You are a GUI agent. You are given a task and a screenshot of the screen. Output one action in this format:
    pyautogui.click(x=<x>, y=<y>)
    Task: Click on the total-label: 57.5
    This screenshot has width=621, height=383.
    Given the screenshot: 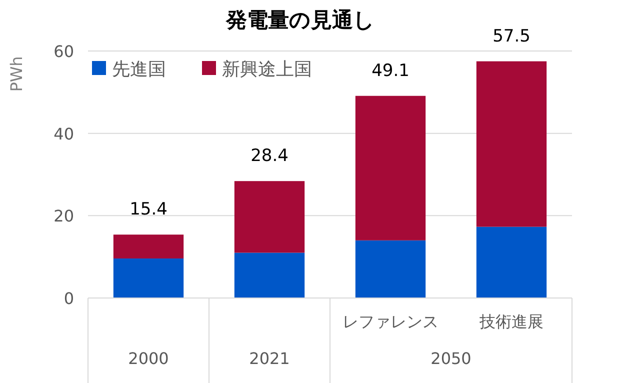 What is the action you would take?
    pyautogui.click(x=511, y=36)
    